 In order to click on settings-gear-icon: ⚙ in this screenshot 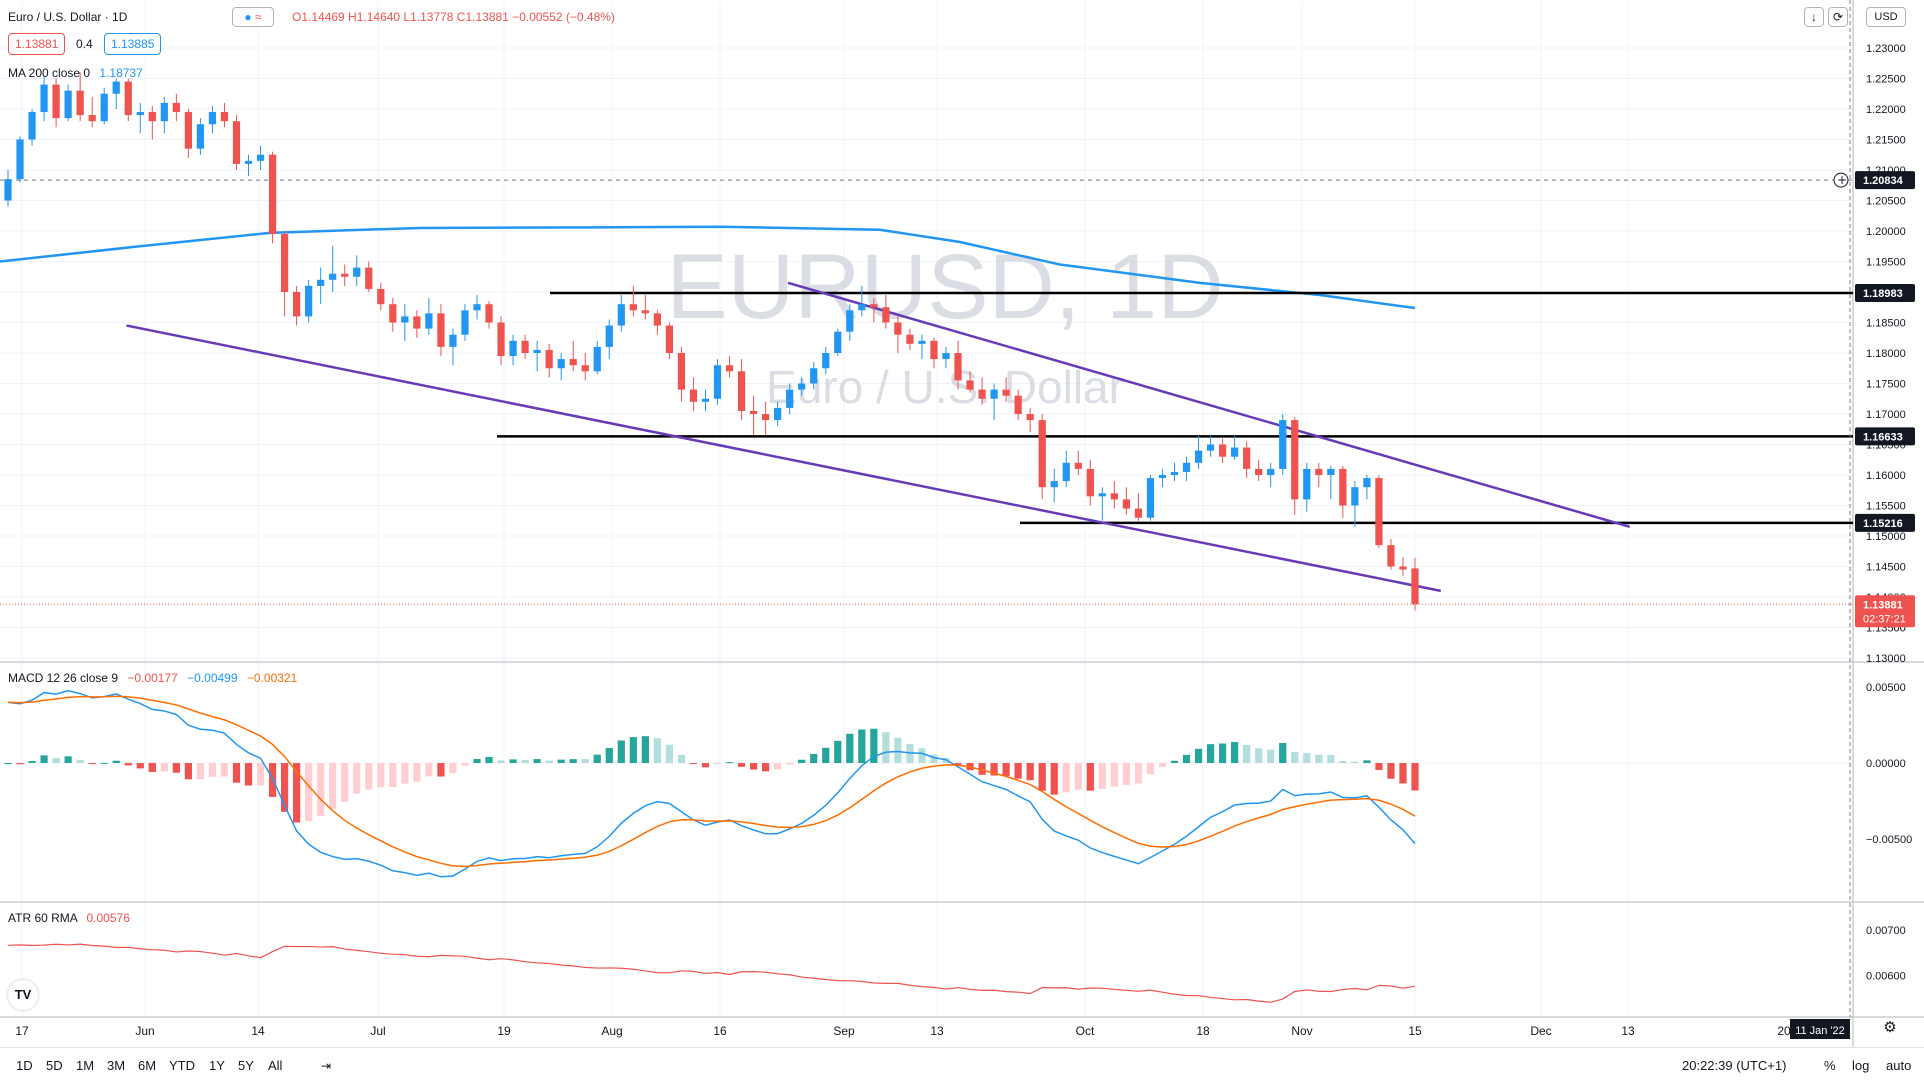, I will do `click(1890, 1027)`.